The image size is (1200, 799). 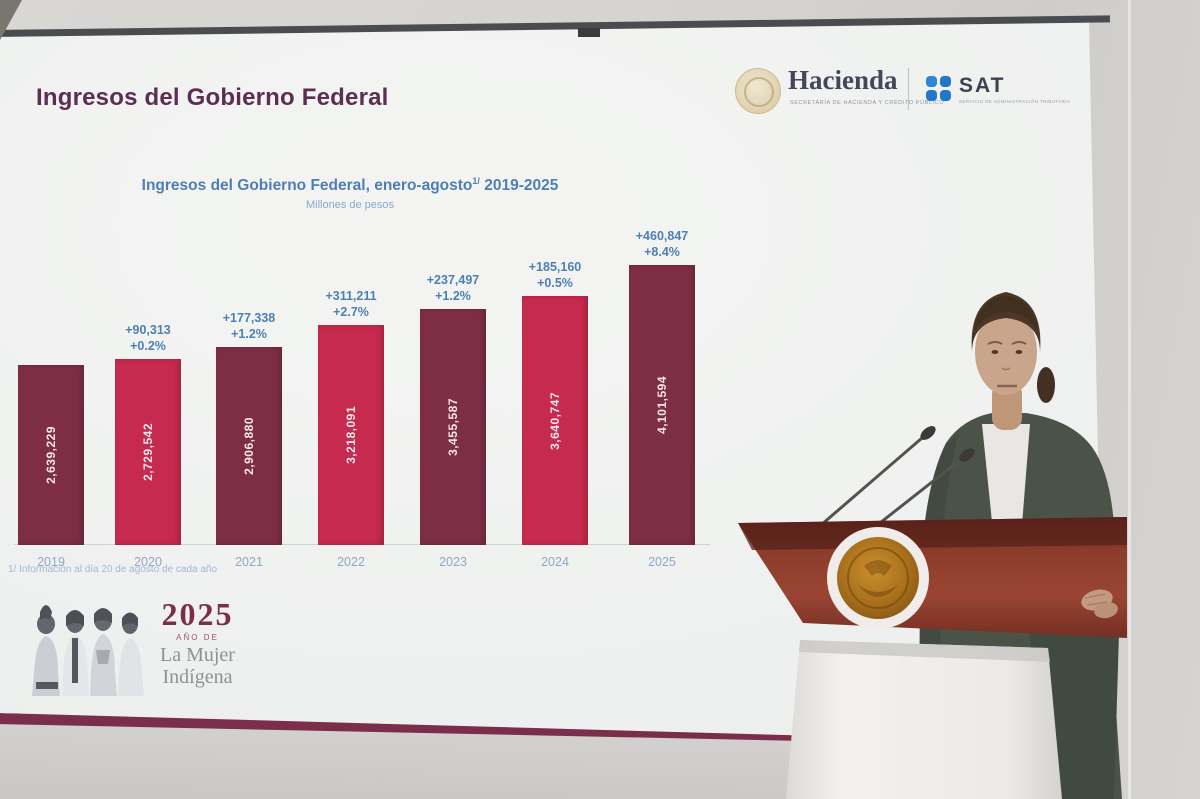 I want to click on bar-2021: 2,906,880, so click(x=249, y=446).